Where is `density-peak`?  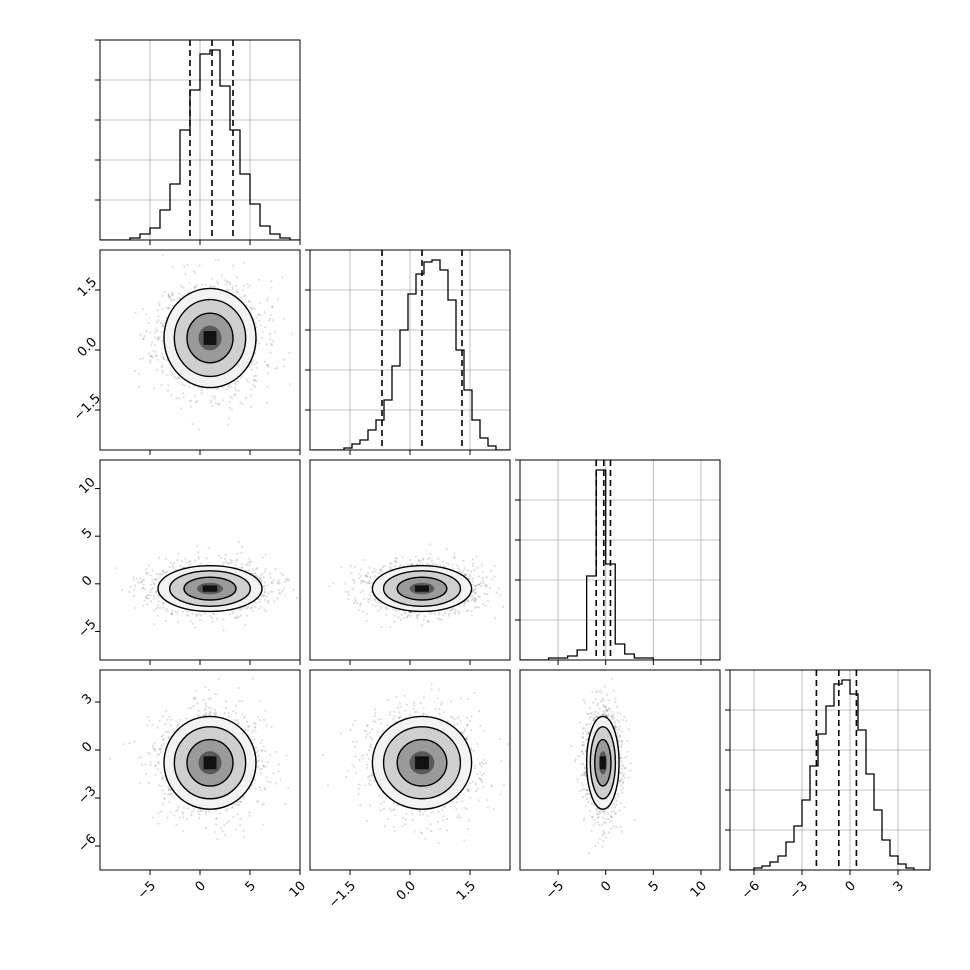 density-peak is located at coordinates (210, 588).